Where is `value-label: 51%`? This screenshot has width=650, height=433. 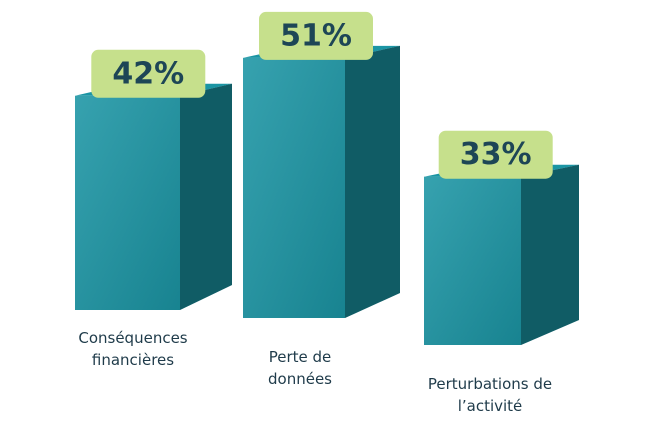
value-label: 51% is located at coordinates (316, 35).